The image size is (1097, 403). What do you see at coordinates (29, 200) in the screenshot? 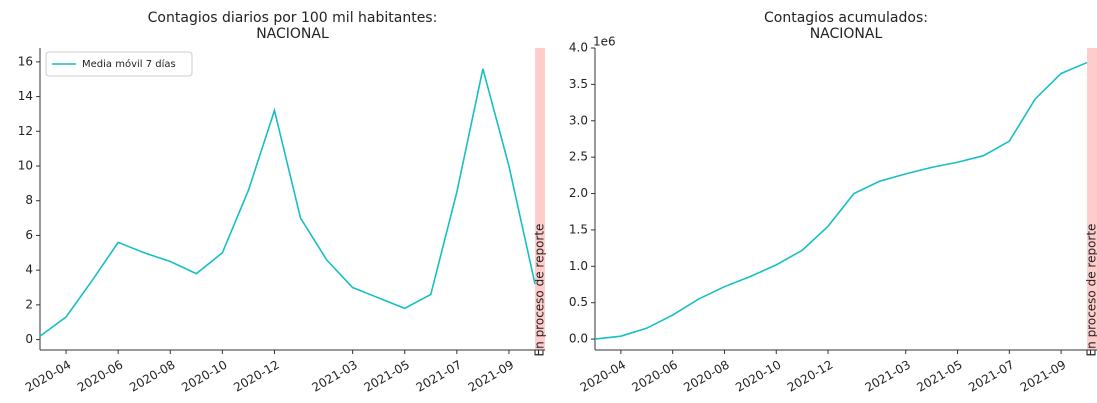
I see `y-tick-label: 8` at bounding box center [29, 200].